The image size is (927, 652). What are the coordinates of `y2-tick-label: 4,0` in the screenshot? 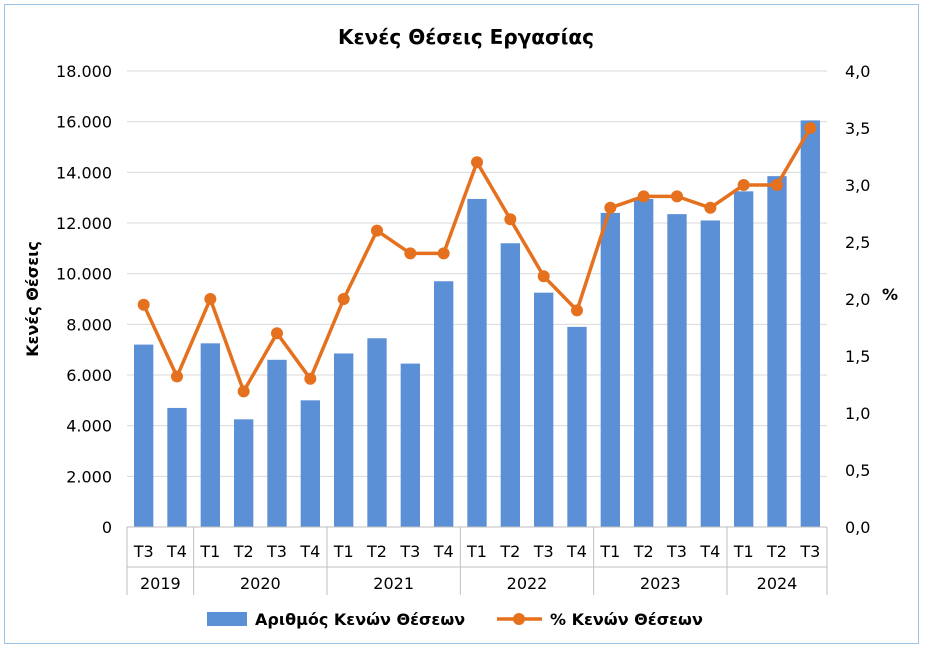 It's located at (857, 71).